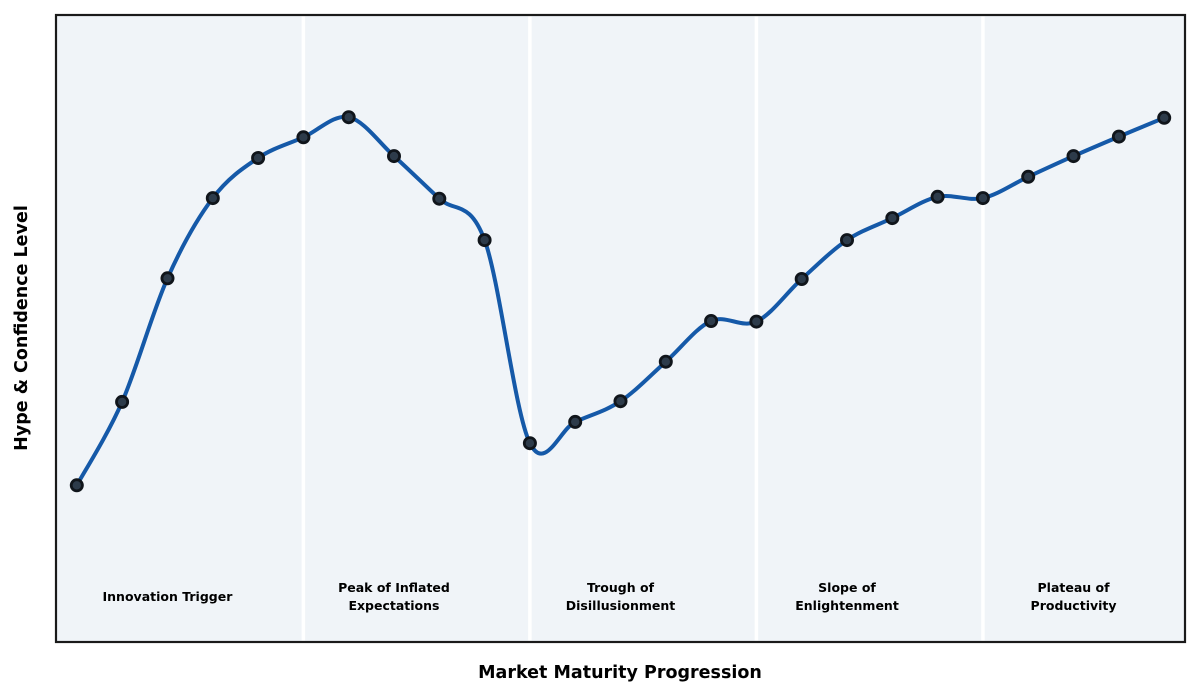  What do you see at coordinates (394, 596) in the screenshot?
I see `phase-label: Peak of Inflated Expectations` at bounding box center [394, 596].